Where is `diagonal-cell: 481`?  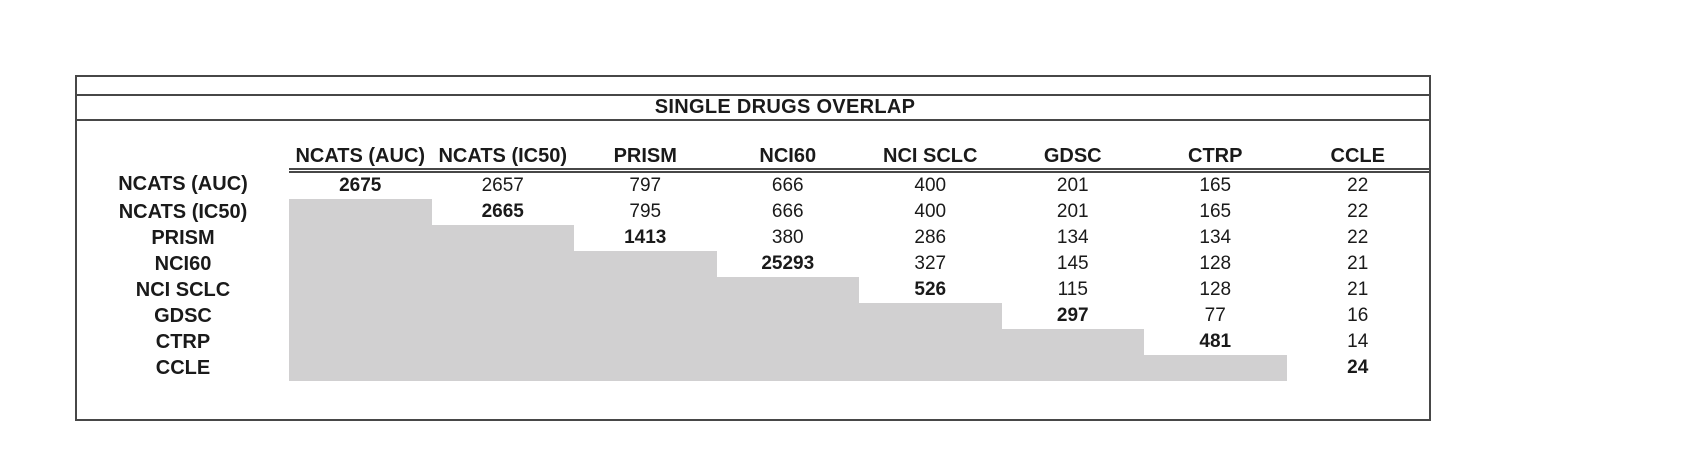 diagonal-cell: 481 is located at coordinates (1215, 341).